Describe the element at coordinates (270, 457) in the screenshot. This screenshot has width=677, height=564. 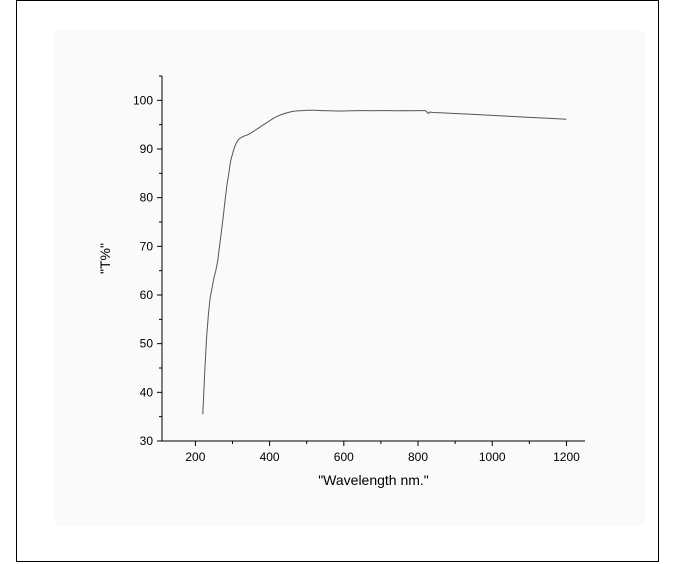
I see `x-tick-label: 400` at that location.